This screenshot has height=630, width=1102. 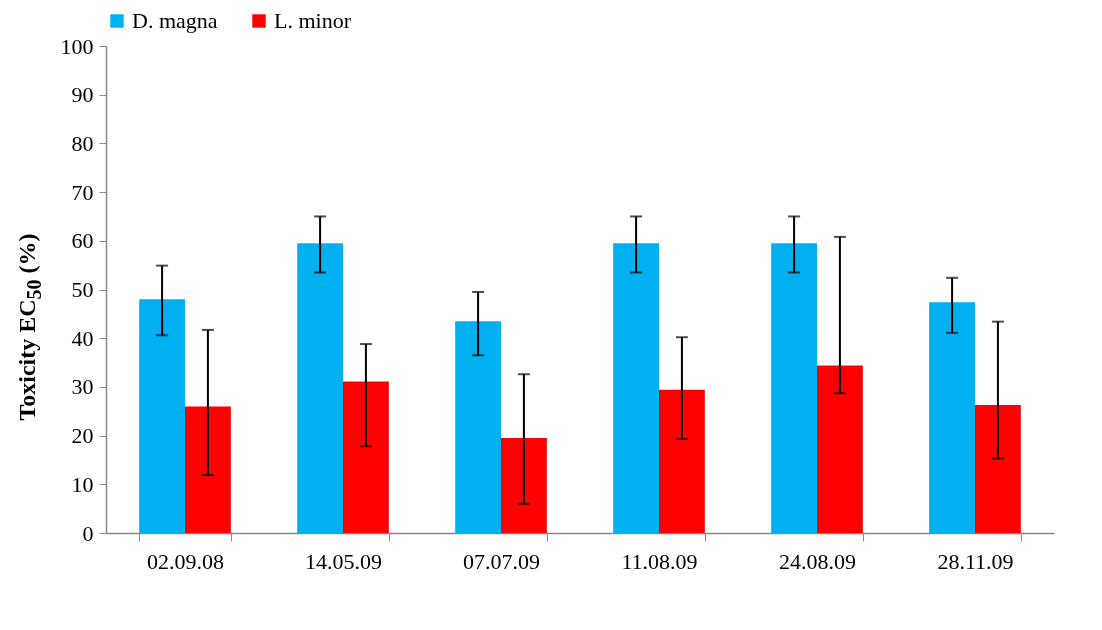 What do you see at coordinates (82, 387) in the screenshot?
I see `y-tick-label: 30` at bounding box center [82, 387].